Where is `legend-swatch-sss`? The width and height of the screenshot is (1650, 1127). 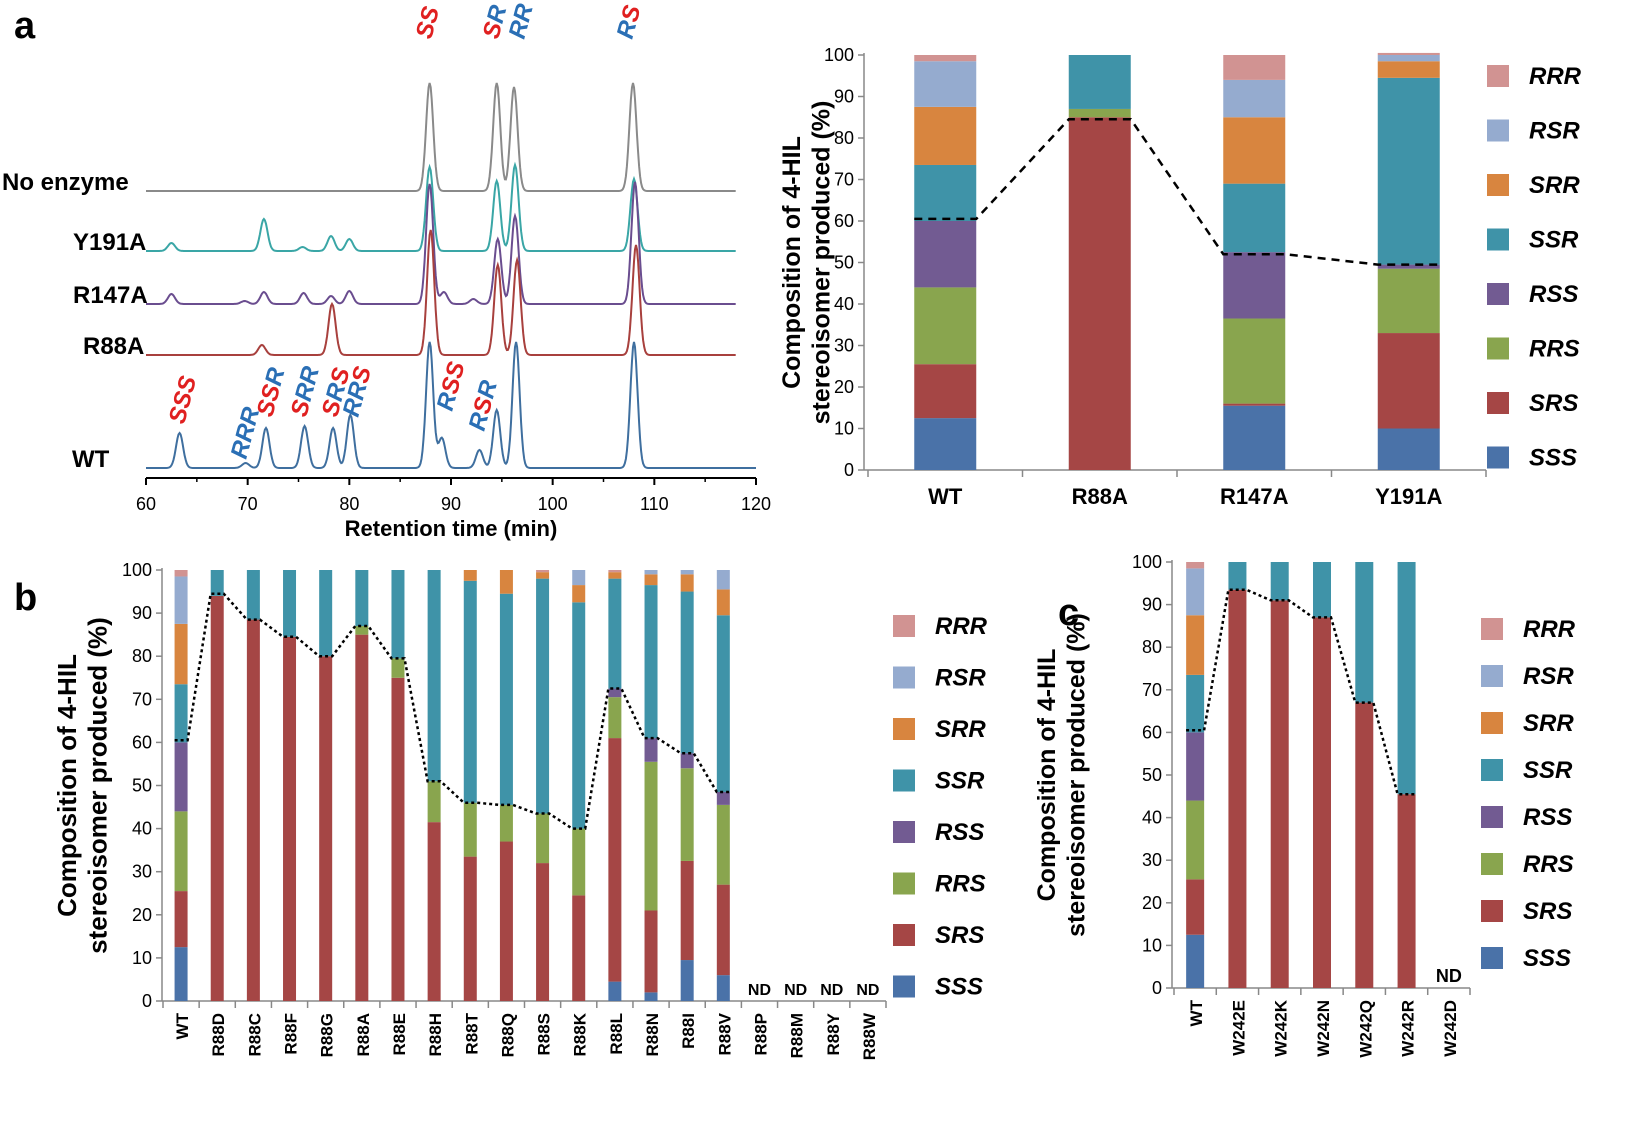
legend-swatch-sss is located at coordinates (1492, 958).